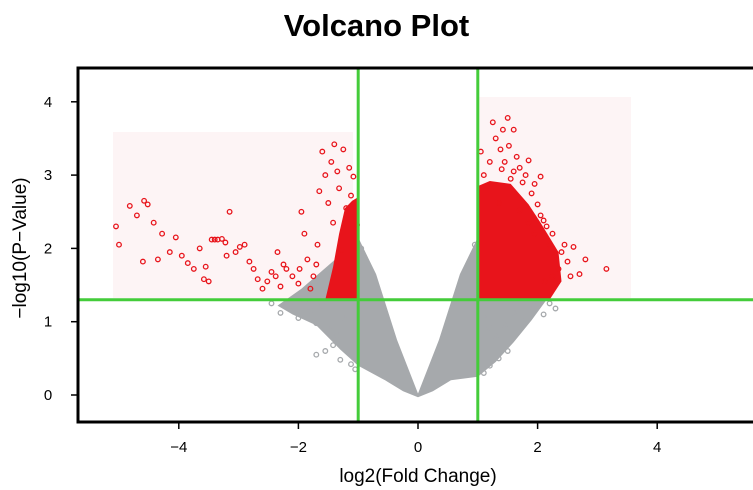 The image size is (753, 490). What do you see at coordinates (20, 247) in the screenshot?
I see `y-axis-label: −log10(P−Value)` at bounding box center [20, 247].